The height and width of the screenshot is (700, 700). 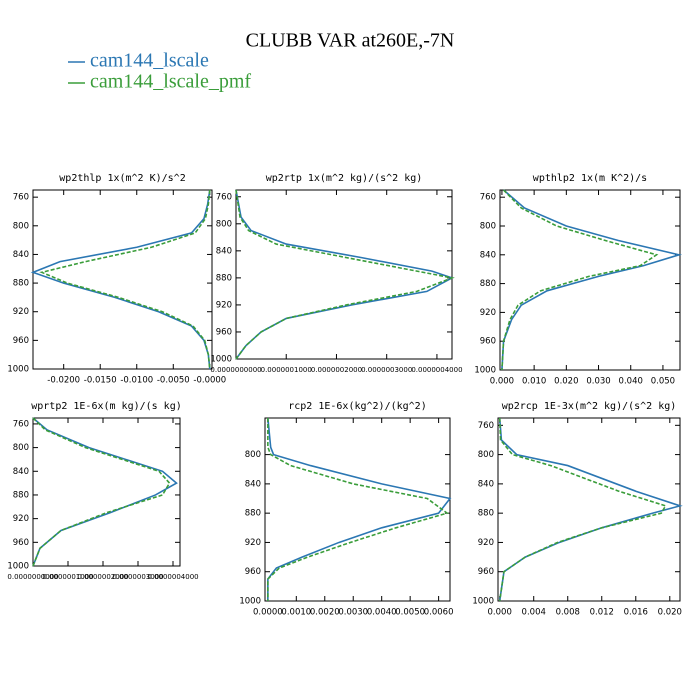 What do you see at coordinates (568, 613) in the screenshot?
I see `x-tick-label: 0.008` at bounding box center [568, 613].